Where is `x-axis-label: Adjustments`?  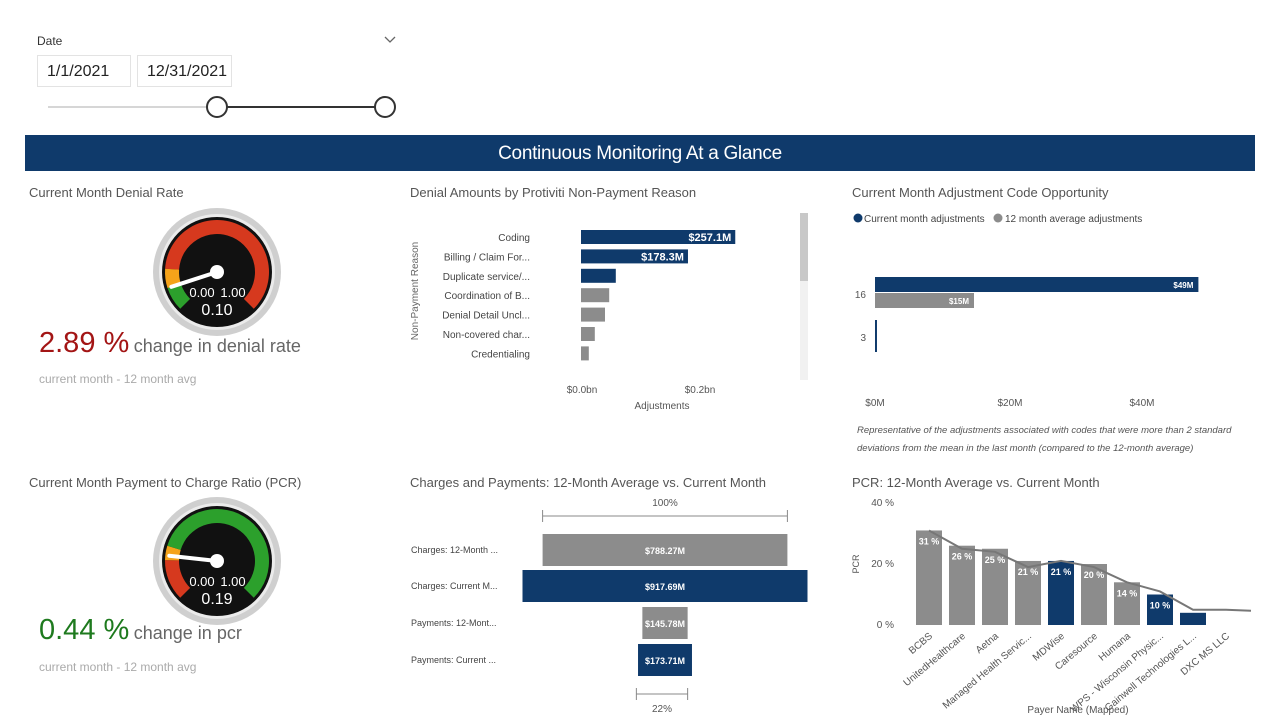 x-axis-label: Adjustments is located at coordinates (661, 406).